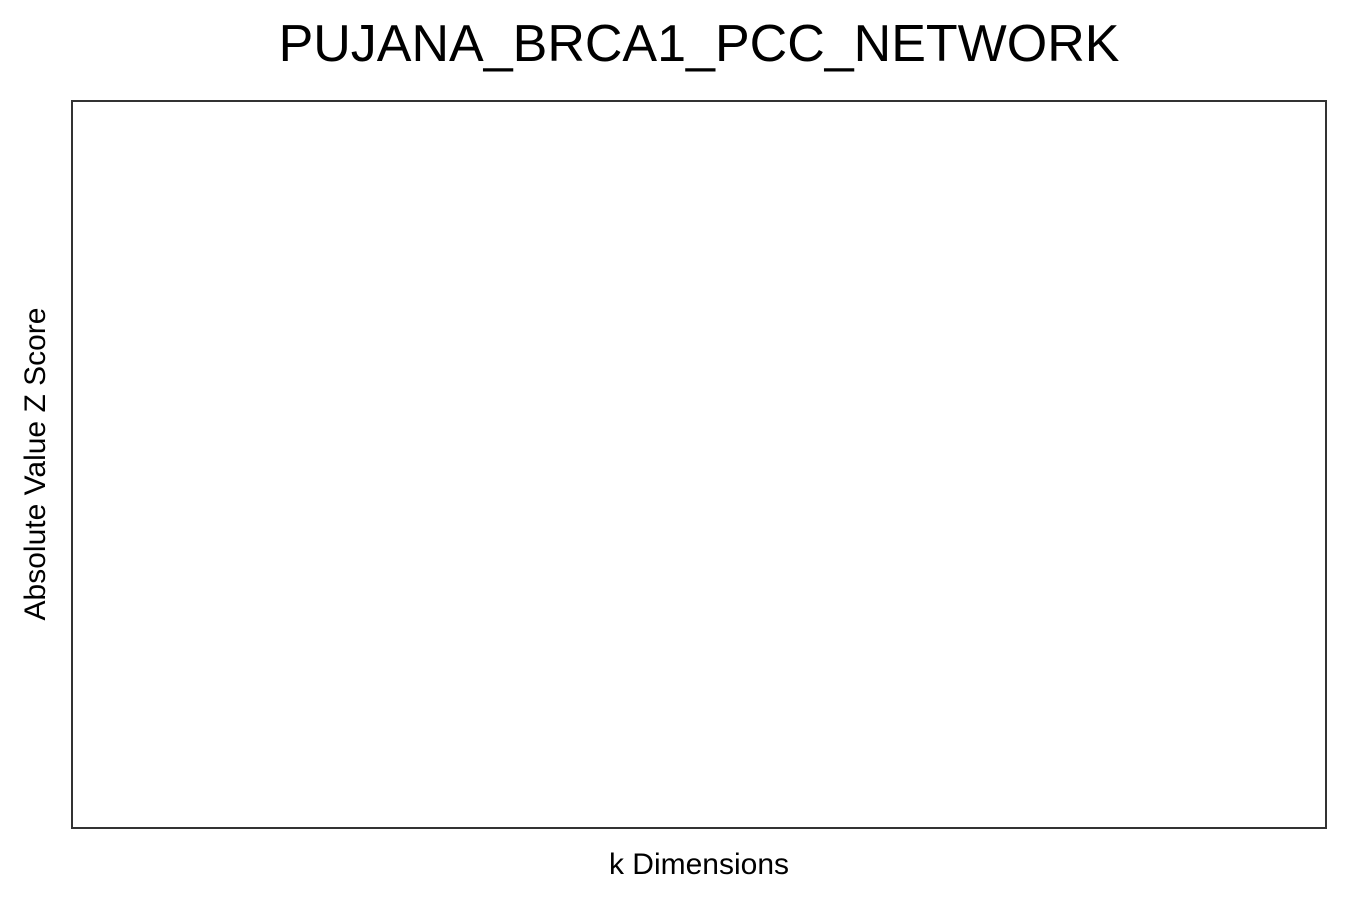 This screenshot has width=1350, height=900. I want to click on x-axis-label: k Dimensions, so click(699, 864).